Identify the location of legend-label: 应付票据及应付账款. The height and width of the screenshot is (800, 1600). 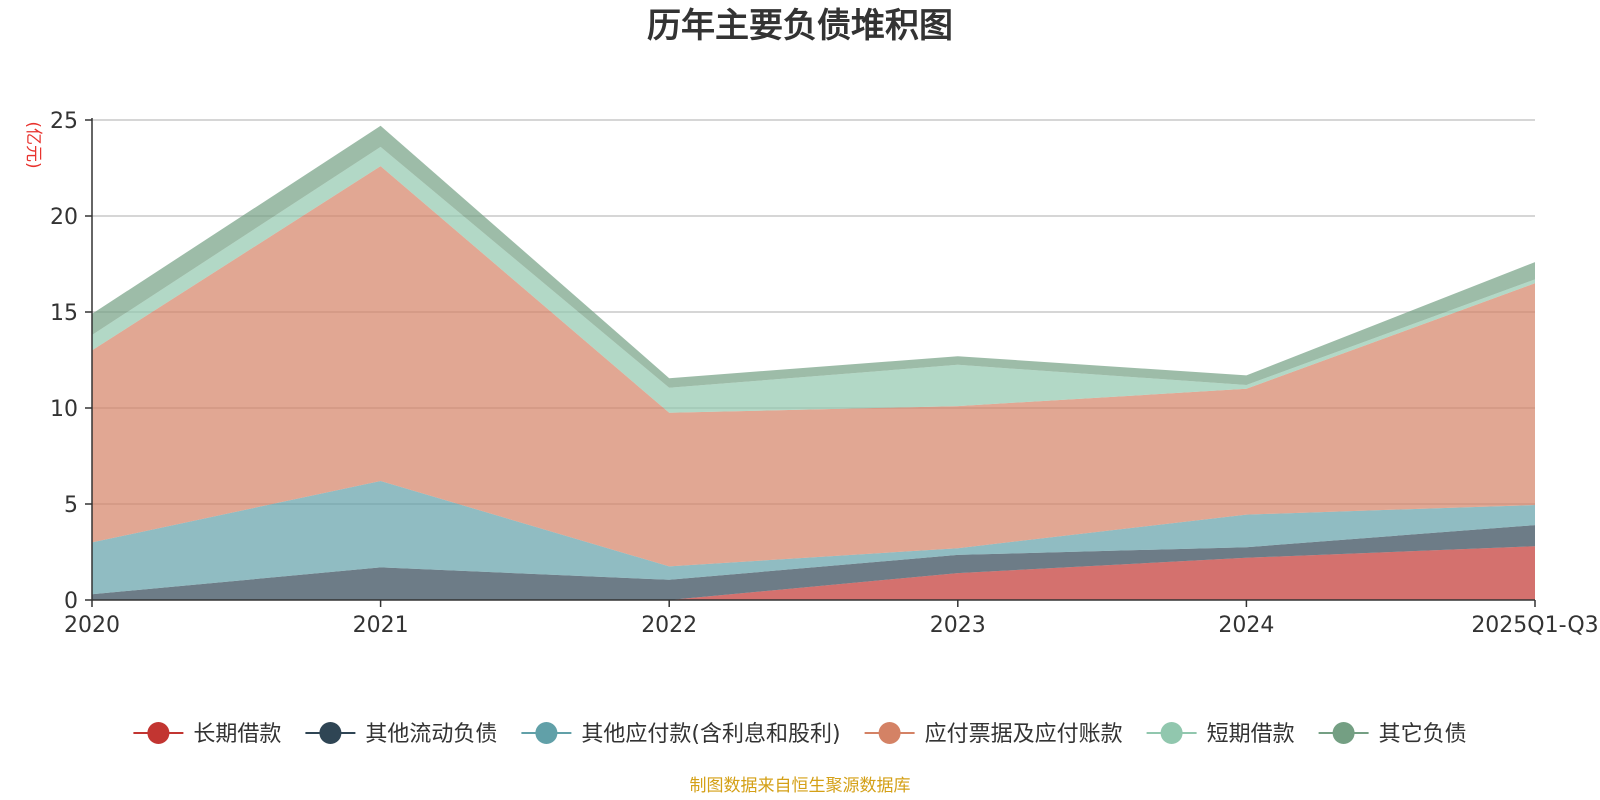
(1024, 734).